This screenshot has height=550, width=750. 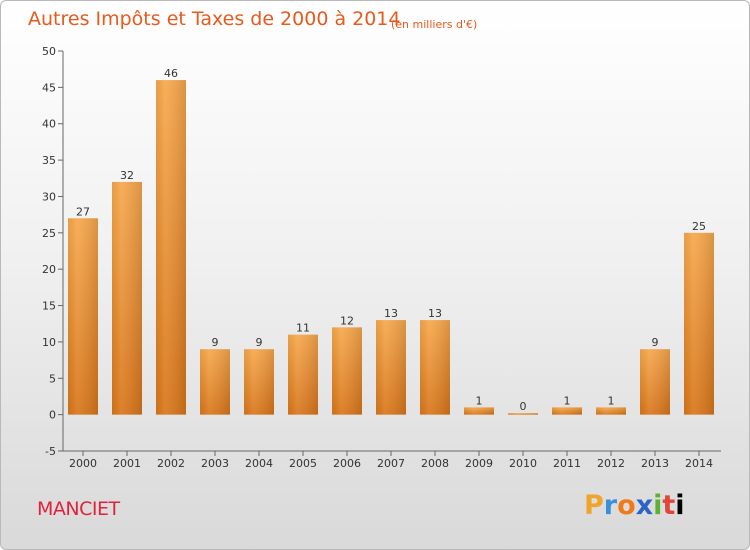 What do you see at coordinates (50, 451) in the screenshot?
I see `y-tick-label: -5` at bounding box center [50, 451].